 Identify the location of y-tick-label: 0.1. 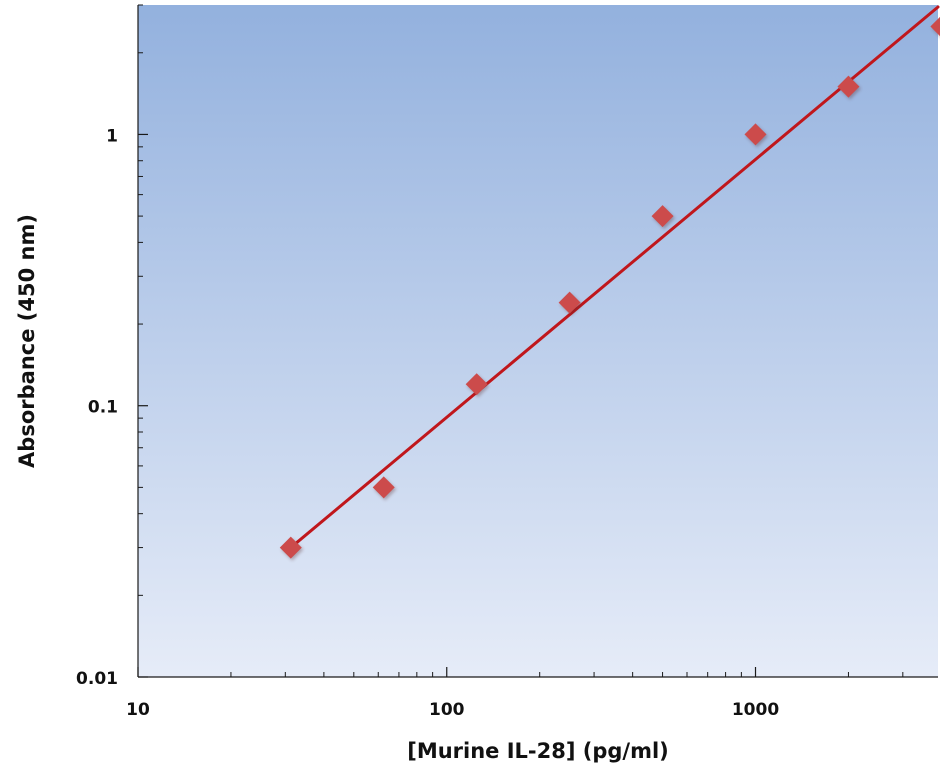
(103, 408).